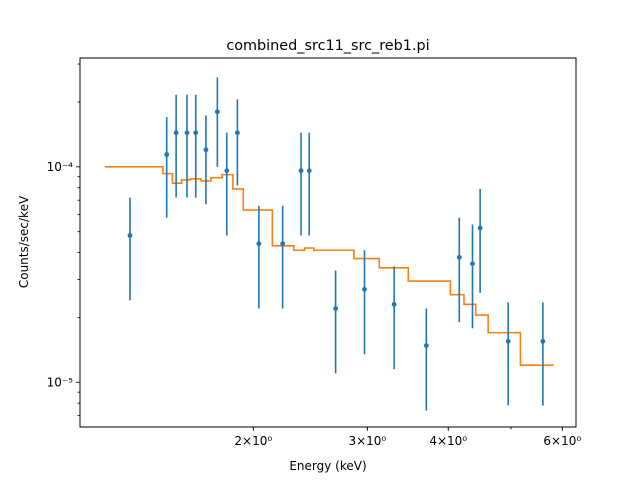 Image resolution: width=640 pixels, height=480 pixels. I want to click on y-tick-label: 10⁻⁴, so click(60, 167).